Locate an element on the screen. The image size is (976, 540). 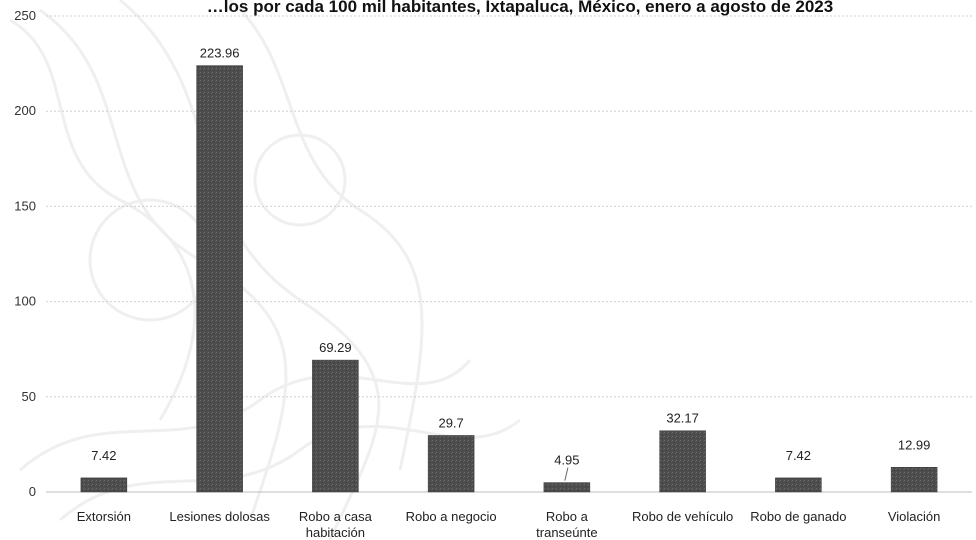
y-tick-label: 200 is located at coordinates (25, 110).